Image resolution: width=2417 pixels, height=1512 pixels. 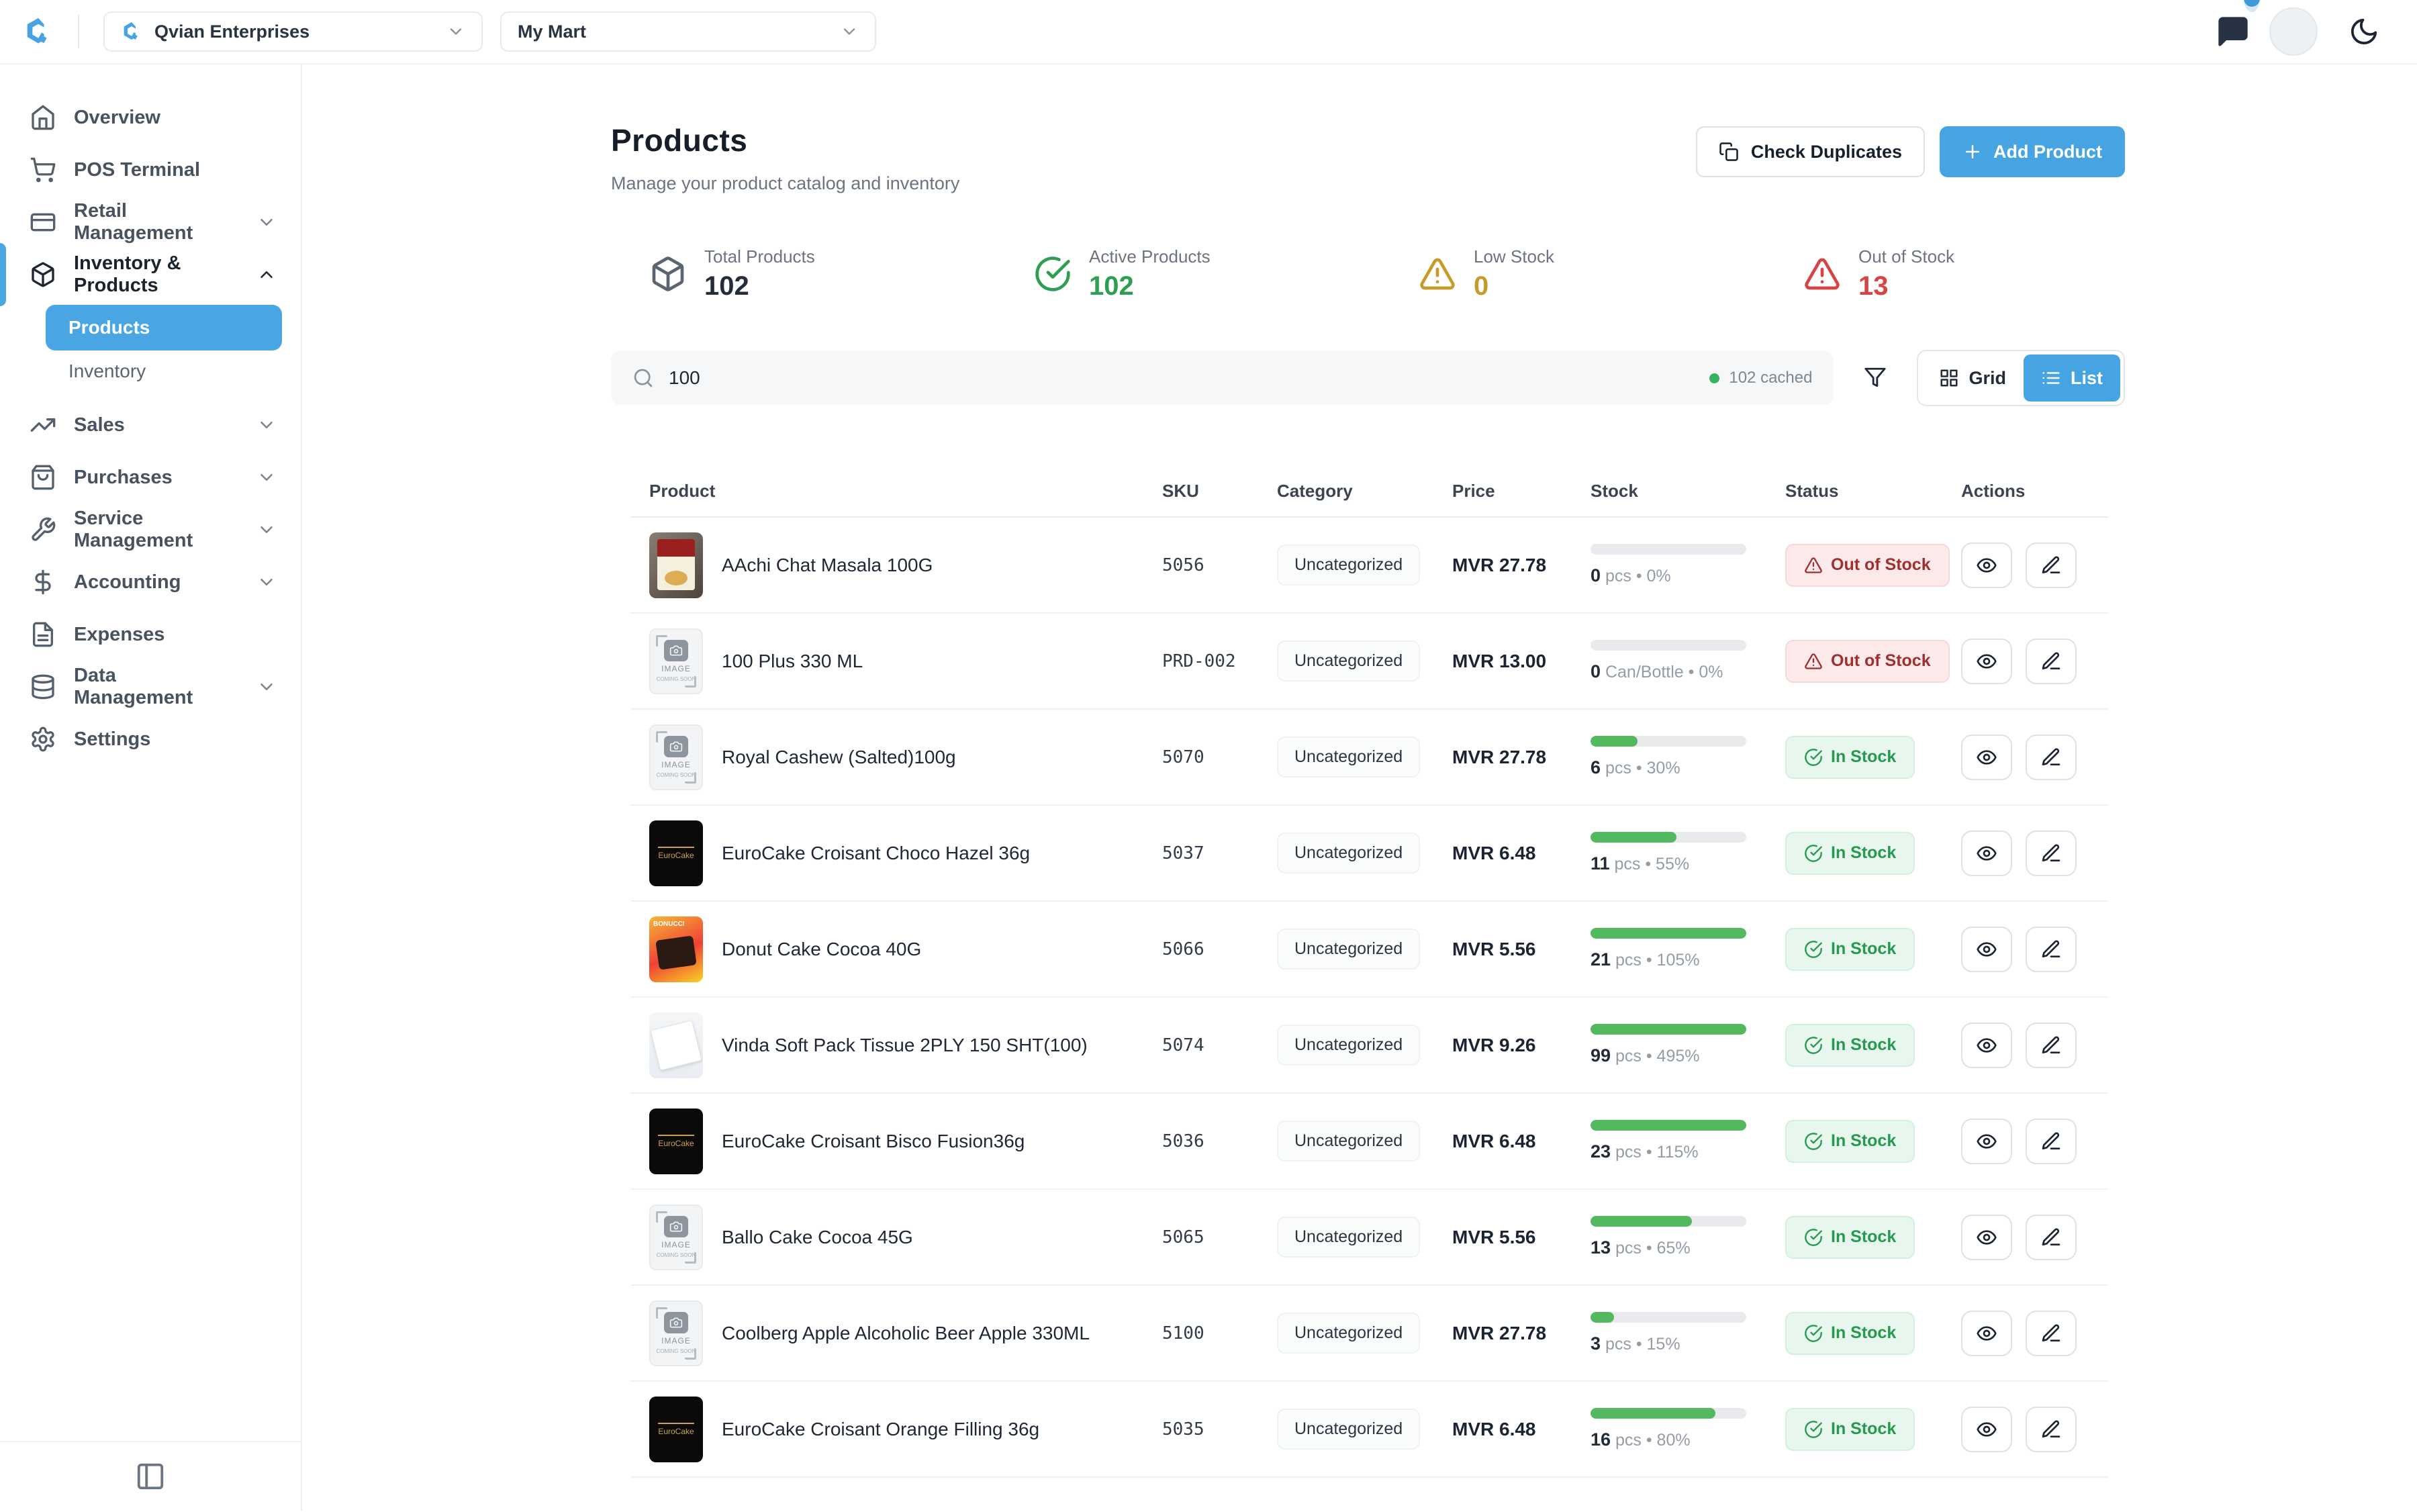 I want to click on organization-selector: Qvian Enterprises, so click(x=293, y=31).